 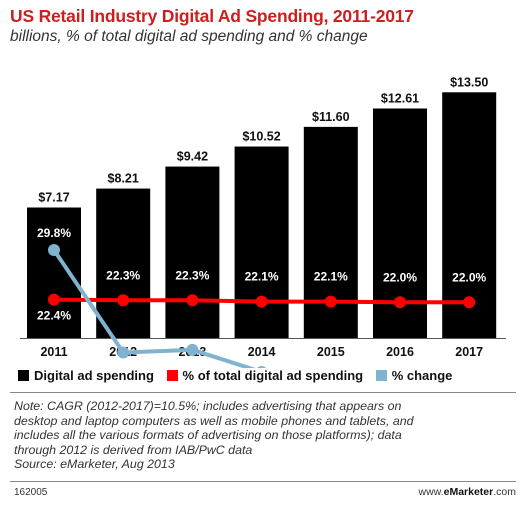 What do you see at coordinates (192, 252) in the screenshot?
I see `bar-2013` at bounding box center [192, 252].